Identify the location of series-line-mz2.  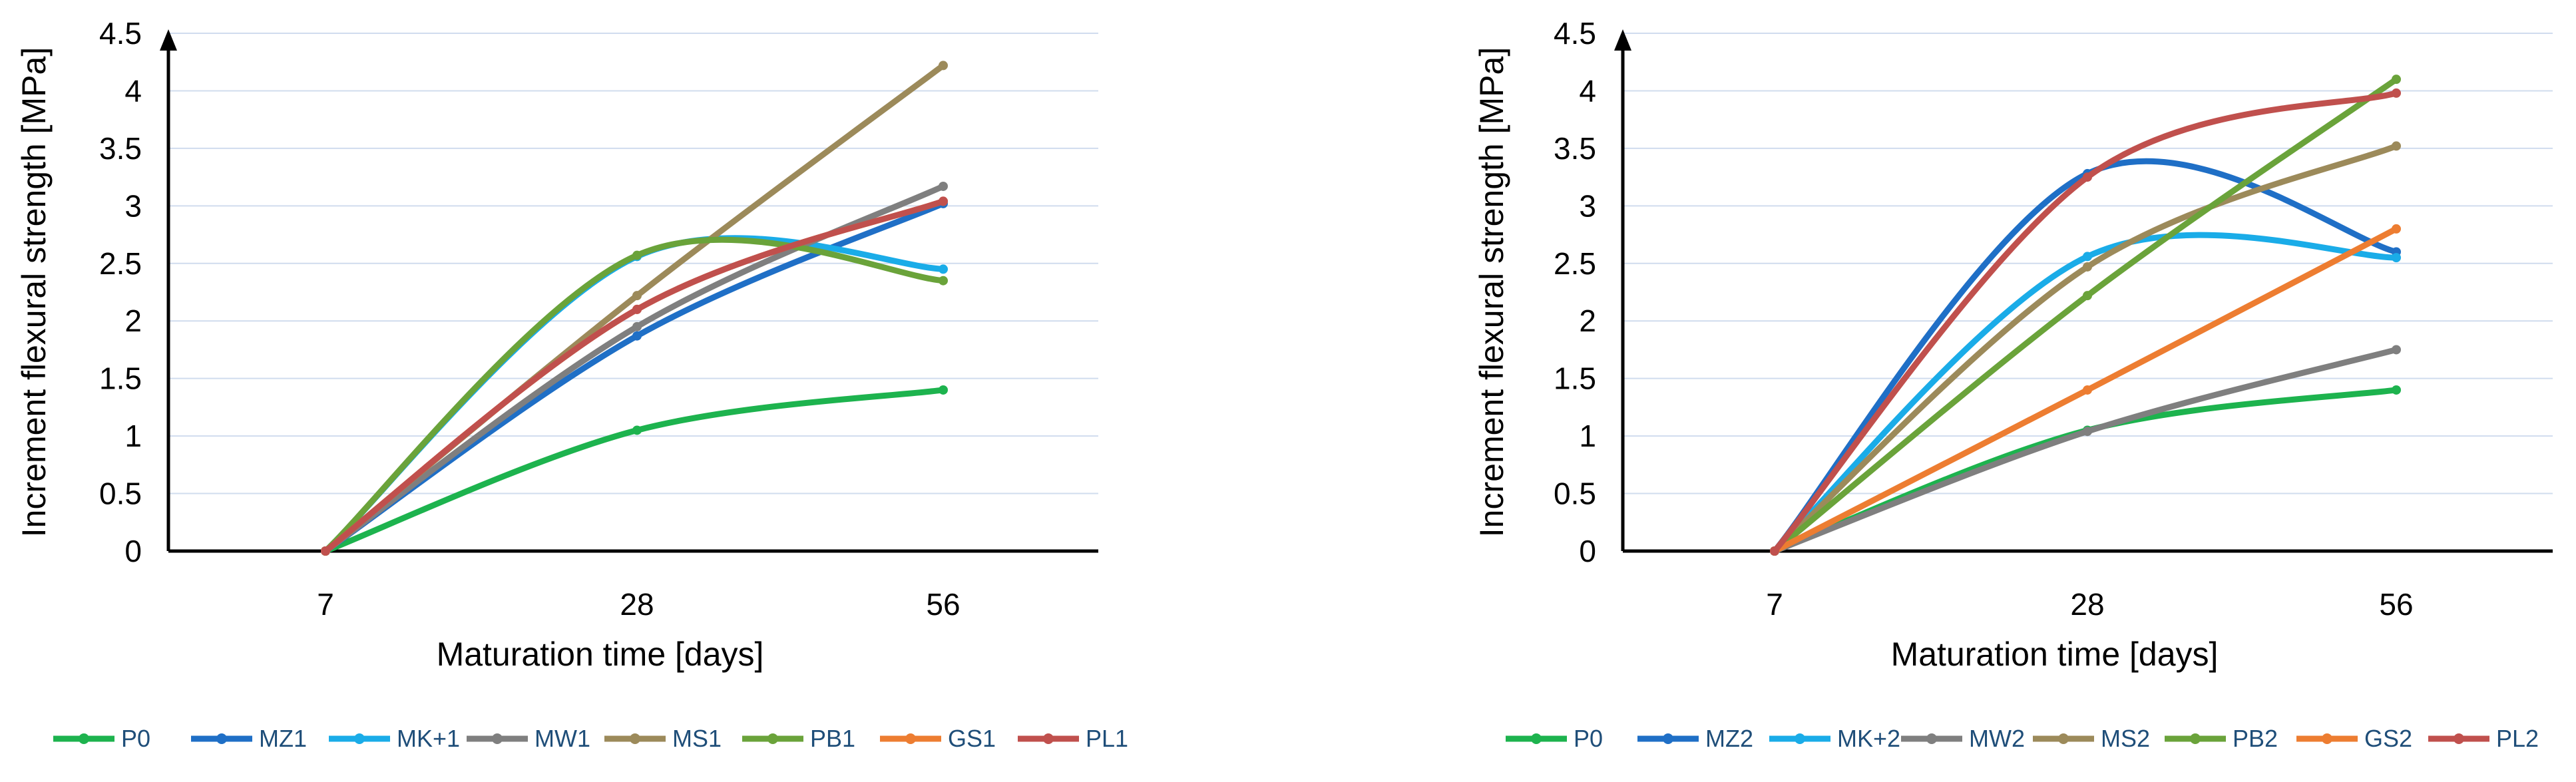
(2085, 356).